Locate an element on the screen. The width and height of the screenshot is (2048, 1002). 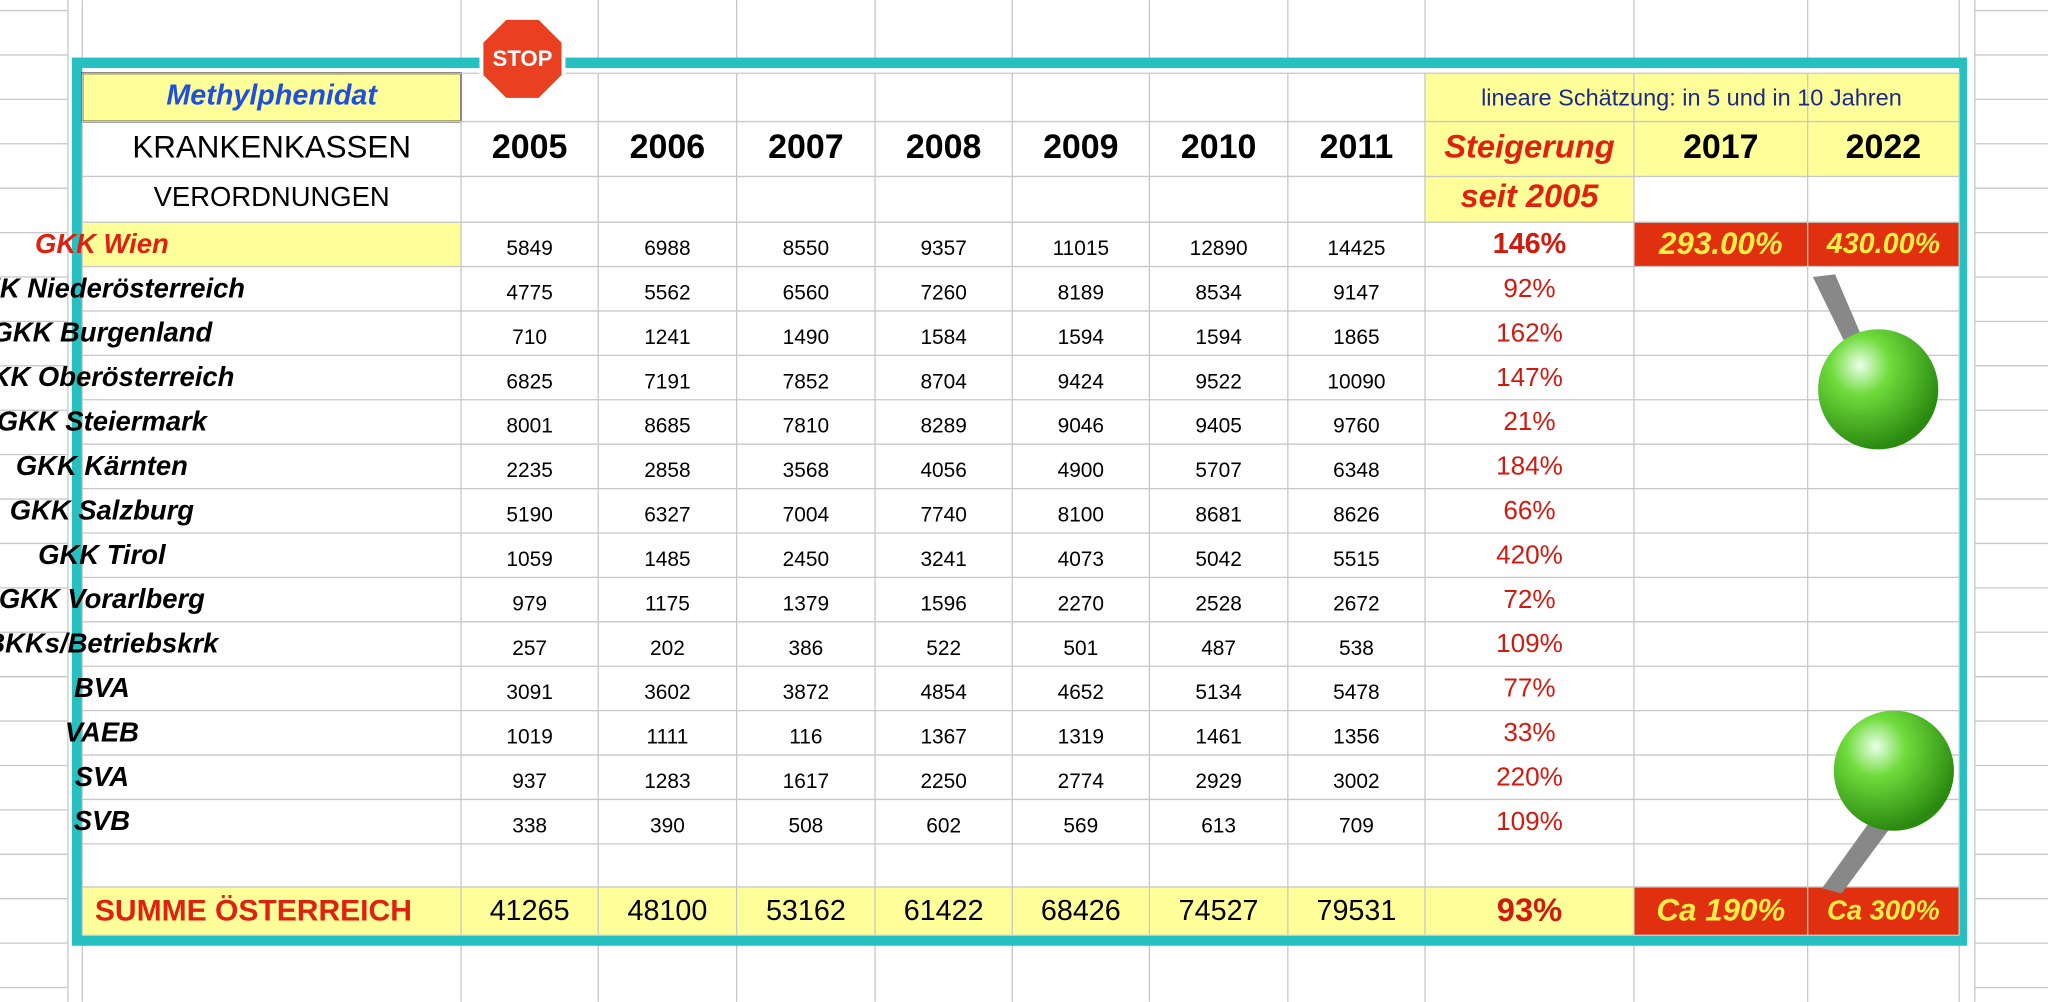
total-value: 41265 is located at coordinates (530, 911).